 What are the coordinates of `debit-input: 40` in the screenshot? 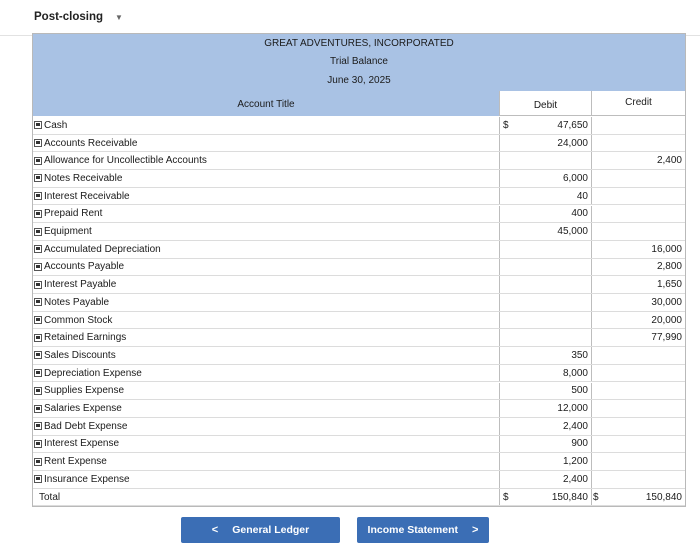 It's located at (582, 196).